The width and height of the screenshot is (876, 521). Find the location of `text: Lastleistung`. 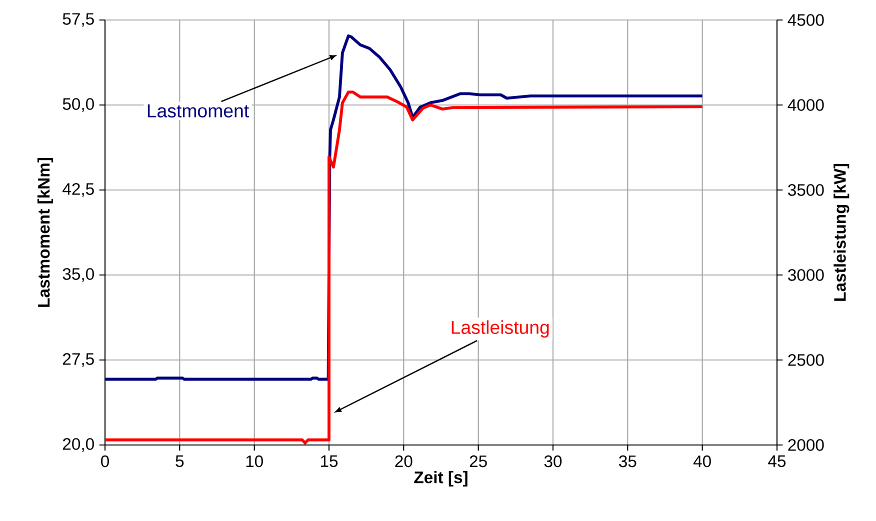

text: Lastleistung is located at coordinates (500, 329).